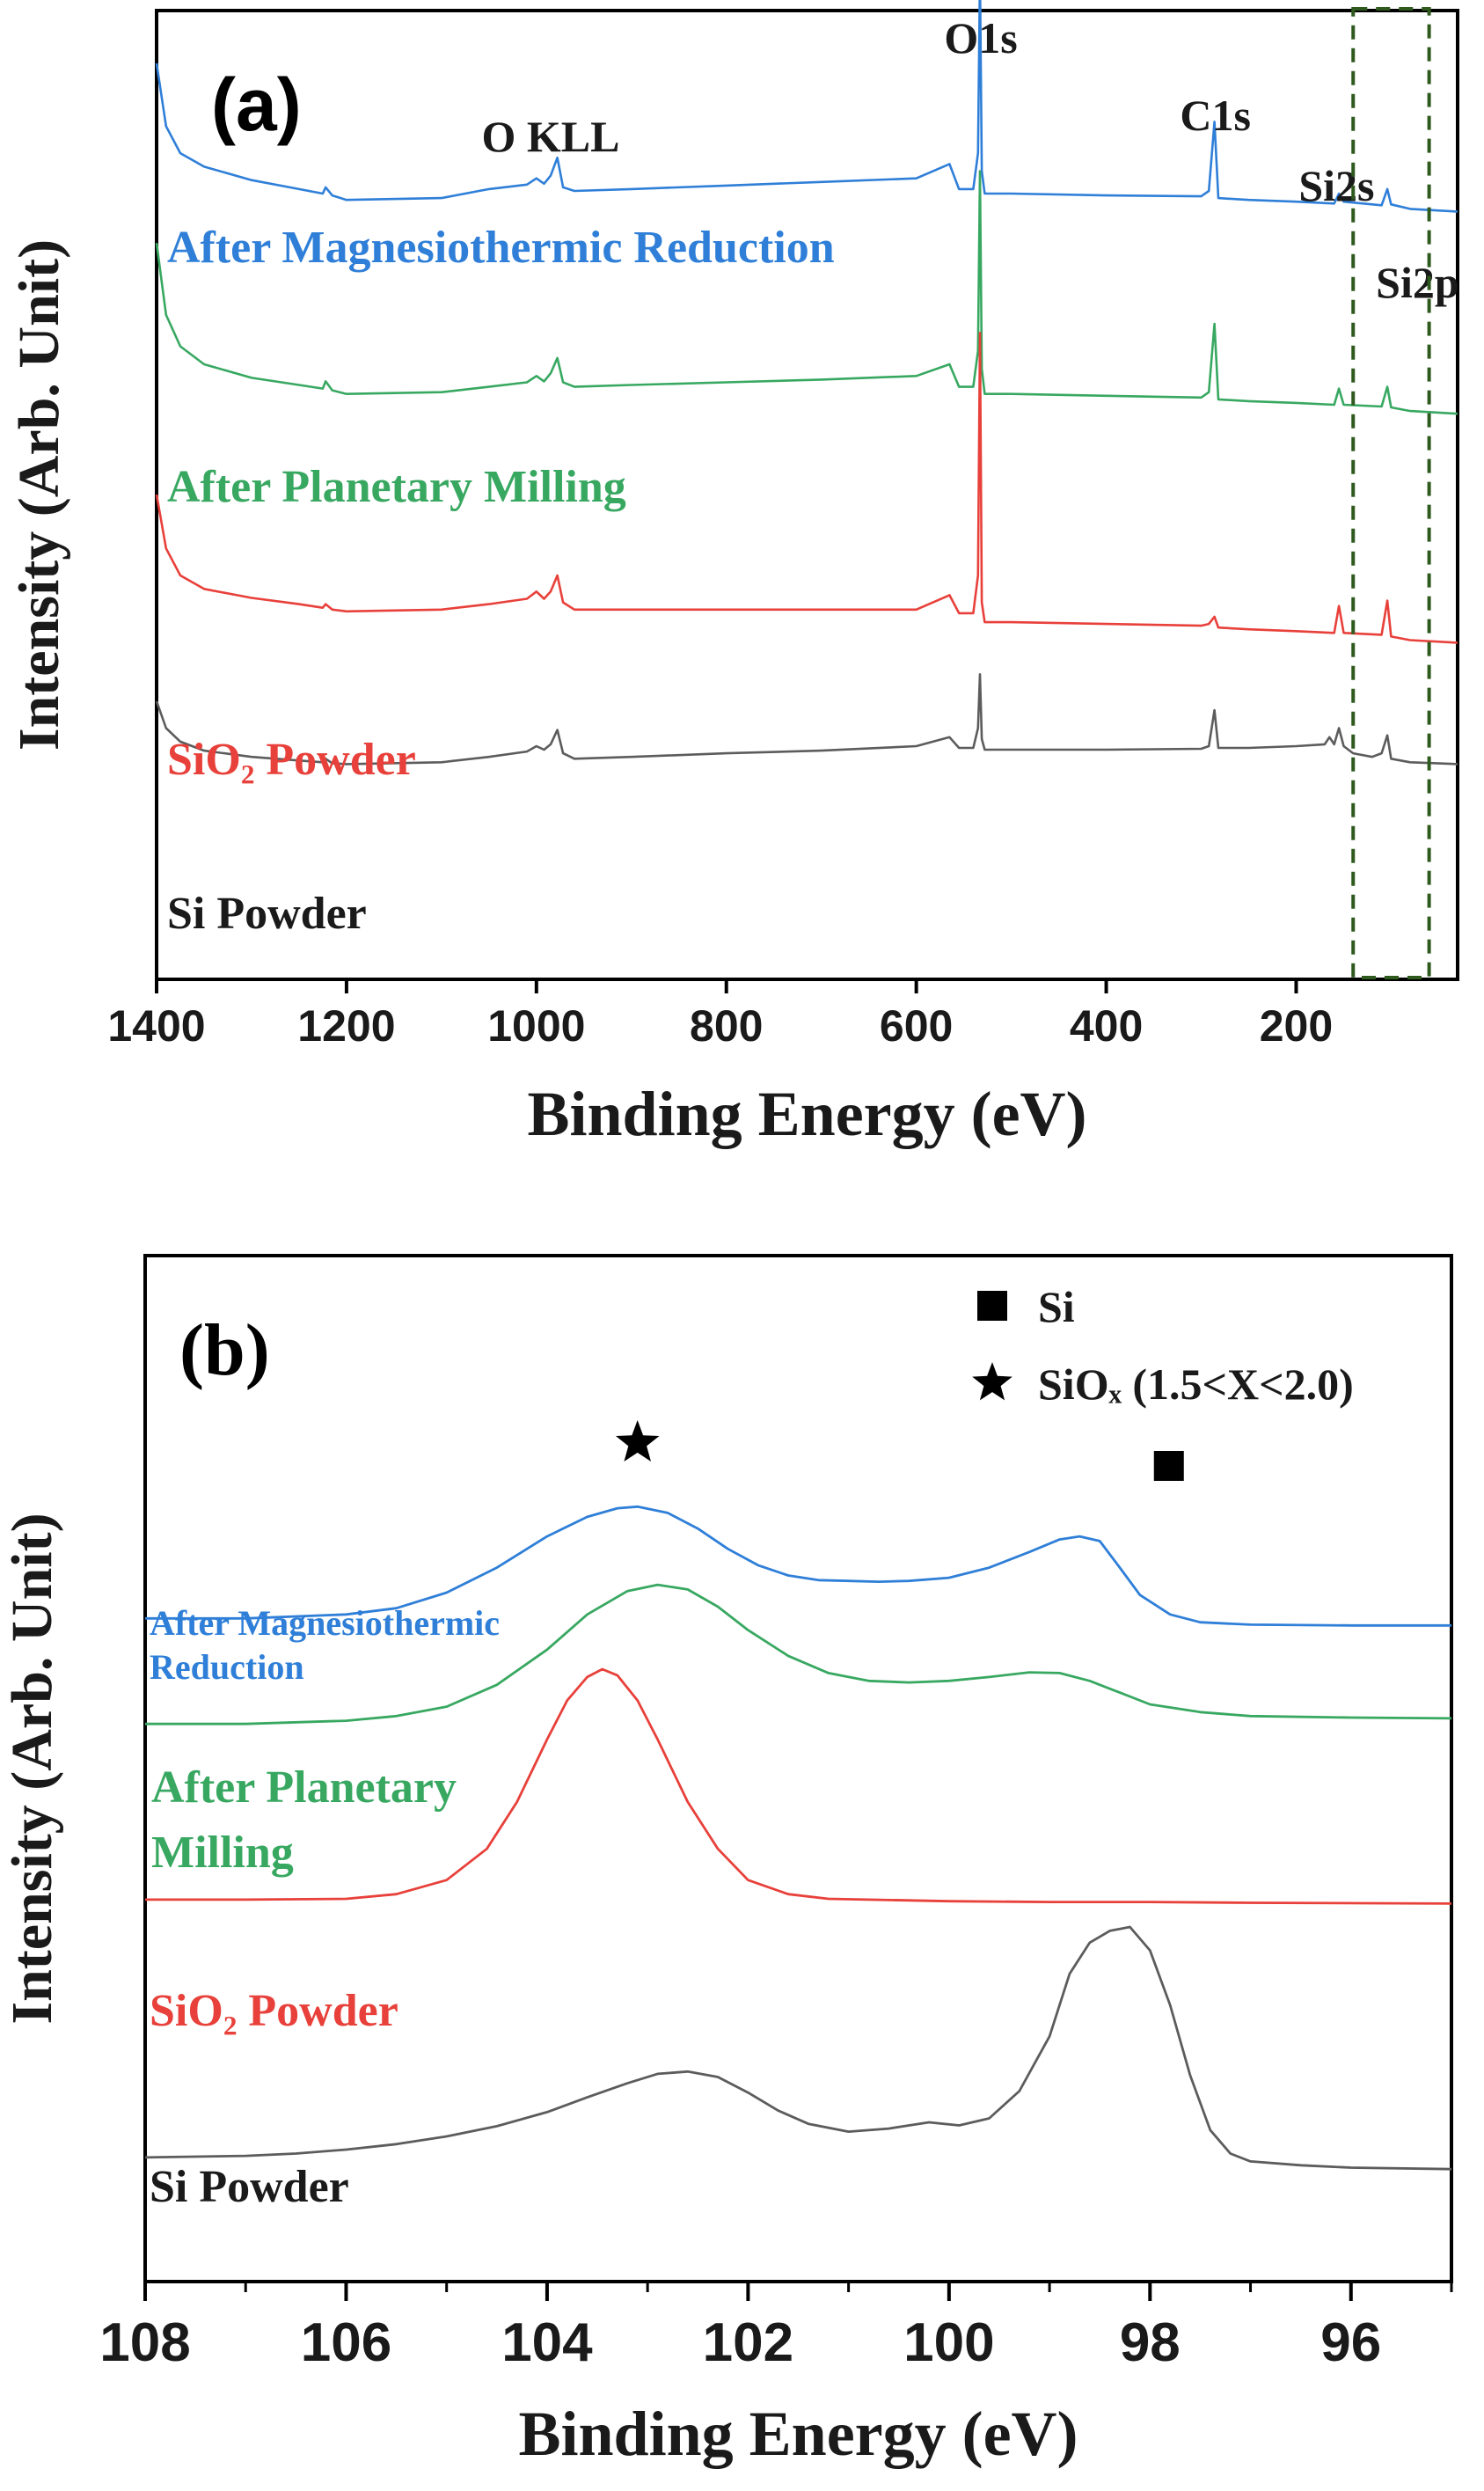  What do you see at coordinates (748, 2342) in the screenshot?
I see `panel-b-tick-label: 102` at bounding box center [748, 2342].